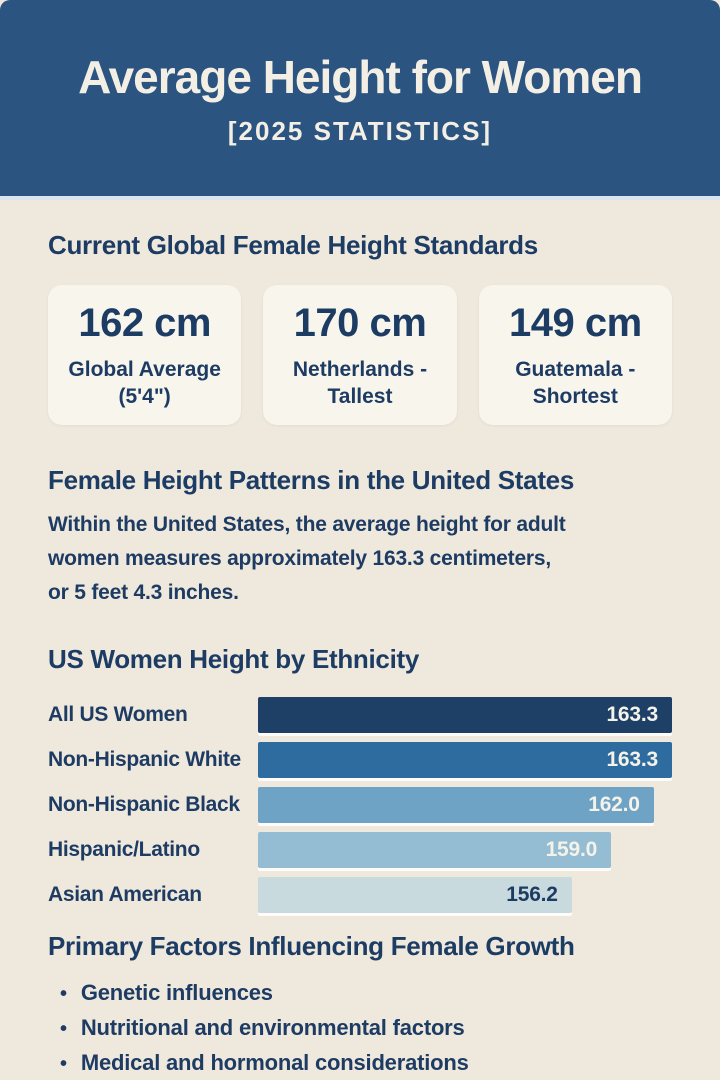  Describe the element at coordinates (145, 355) in the screenshot. I see `stat-card-global-average: 162 cm Global Average (5'4")` at that location.